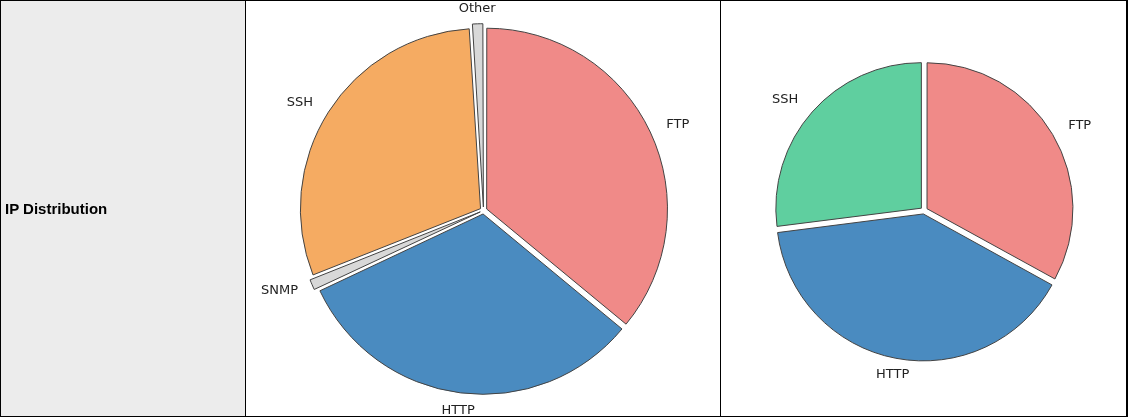 This screenshot has height=417, width=1128. What do you see at coordinates (56, 208) in the screenshot?
I see `text: IP Distribution` at bounding box center [56, 208].